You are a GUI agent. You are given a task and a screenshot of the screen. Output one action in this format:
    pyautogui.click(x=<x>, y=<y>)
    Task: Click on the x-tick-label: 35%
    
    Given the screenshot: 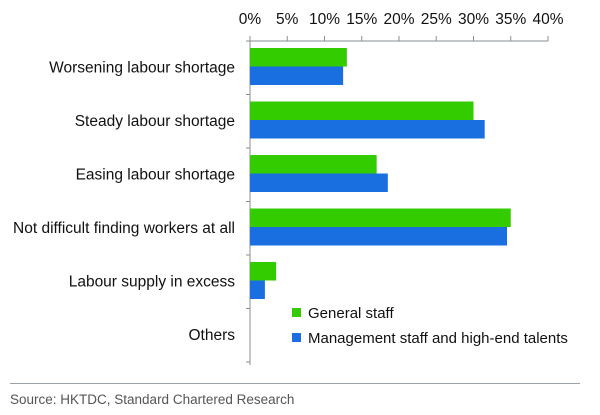 What is the action you would take?
    pyautogui.click(x=510, y=19)
    